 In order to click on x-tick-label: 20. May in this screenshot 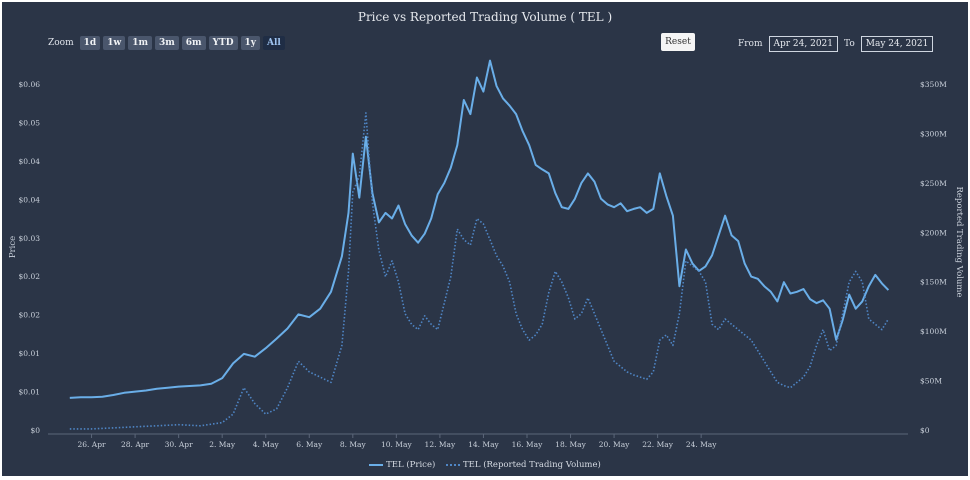, I will do `click(614, 444)`.